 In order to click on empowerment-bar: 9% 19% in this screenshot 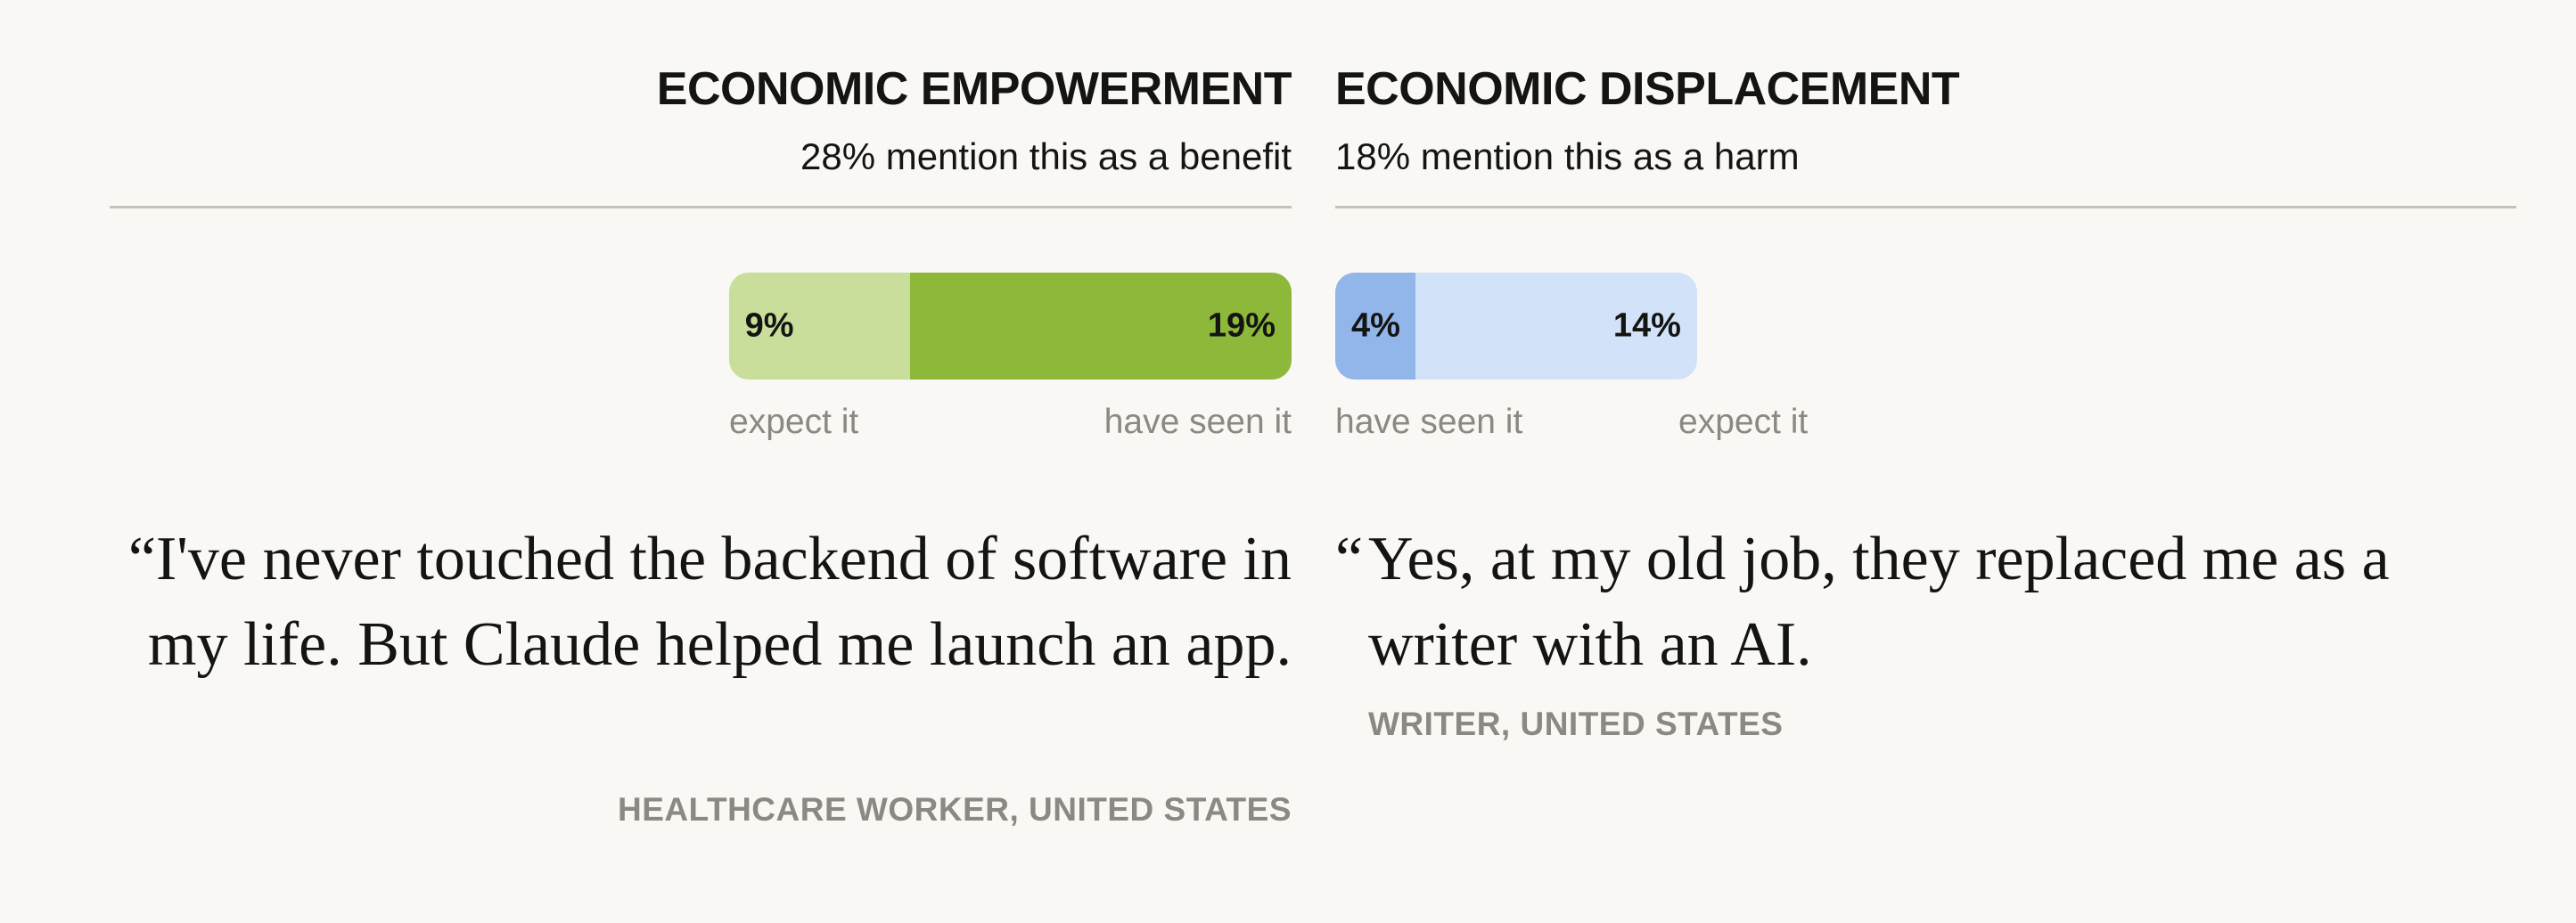, I will do `click(1010, 327)`.